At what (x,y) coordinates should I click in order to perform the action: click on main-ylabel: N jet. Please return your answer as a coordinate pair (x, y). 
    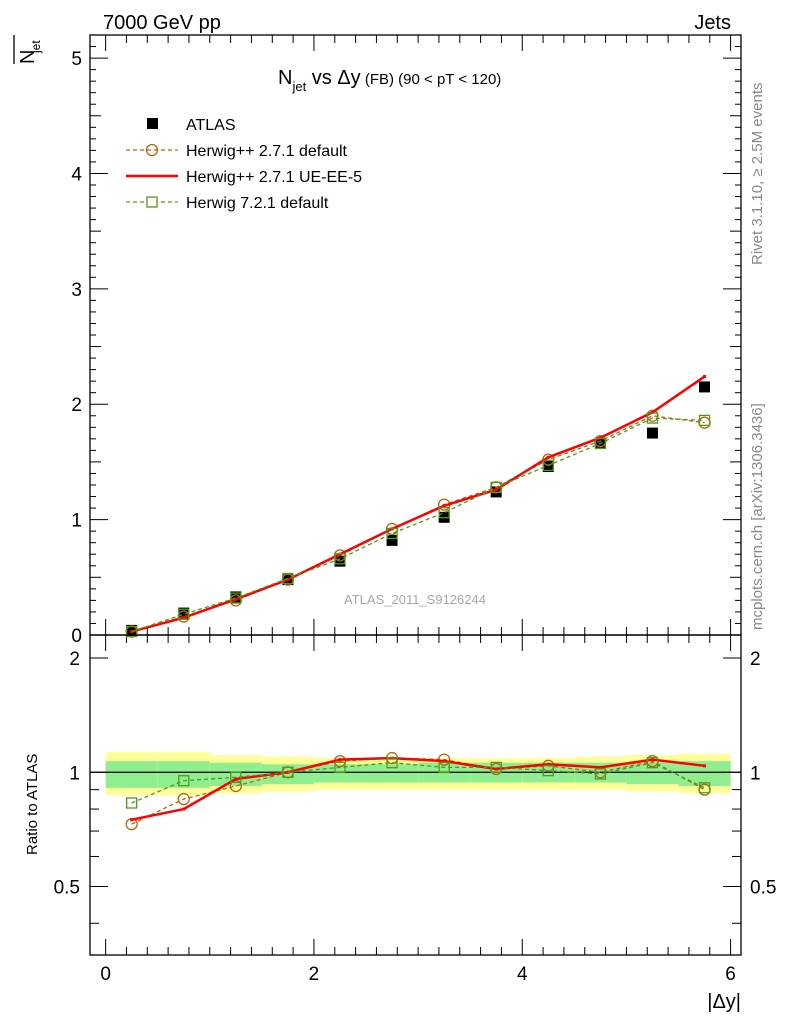
    Looking at the image, I should click on (28, 49).